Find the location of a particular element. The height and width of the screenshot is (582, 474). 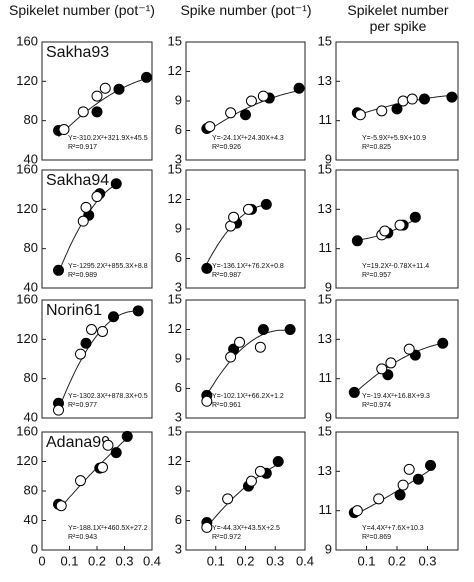

equation: R²=0.943 is located at coordinates (82, 537).